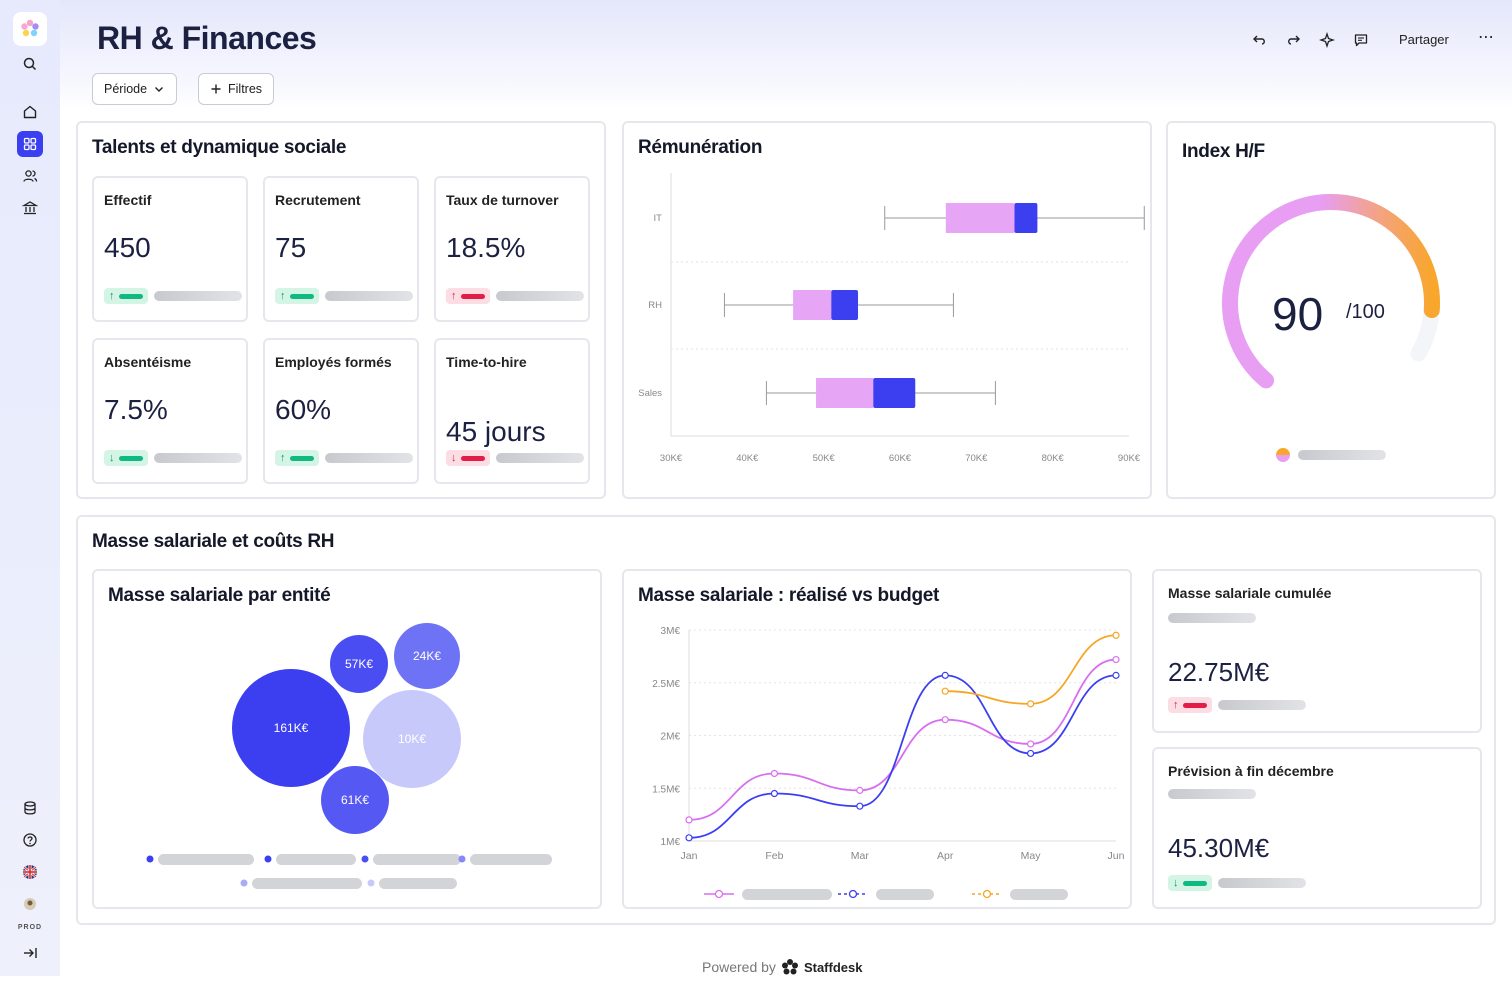 This screenshot has height=1002, width=1512. I want to click on trend-up-bad-badge: ↑, so click(468, 296).